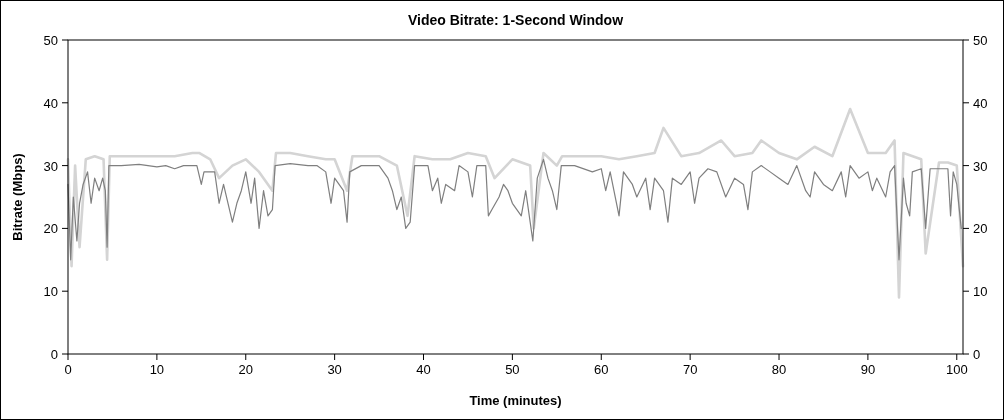 This screenshot has height=420, width=1004. I want to click on y-tick-label: 0, so click(54, 354).